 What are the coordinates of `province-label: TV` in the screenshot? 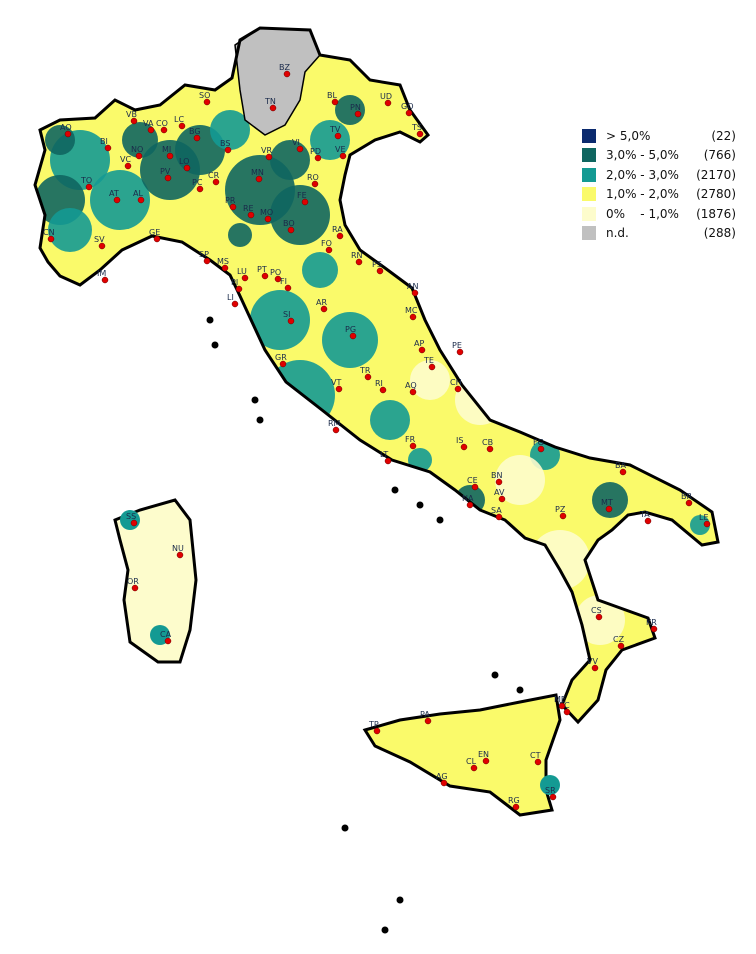 It's located at (335, 129).